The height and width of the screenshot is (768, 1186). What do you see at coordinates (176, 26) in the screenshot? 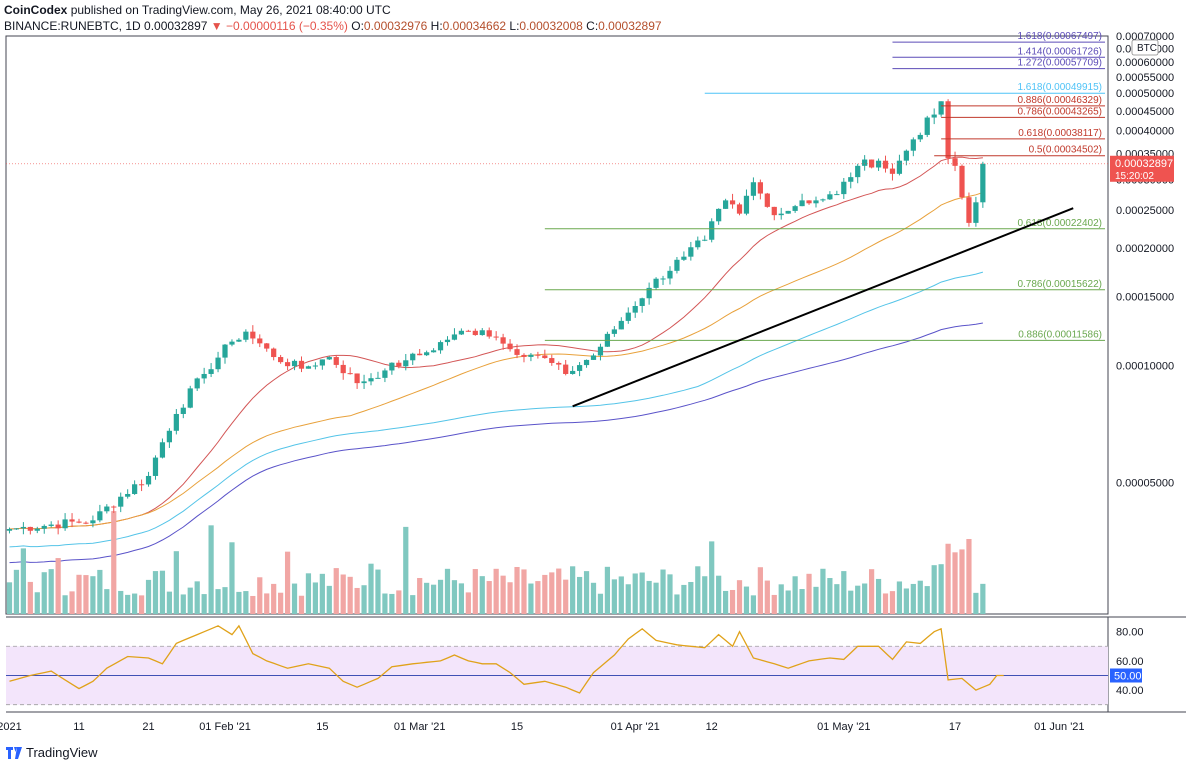
I see `last-price: 0.00032897` at bounding box center [176, 26].